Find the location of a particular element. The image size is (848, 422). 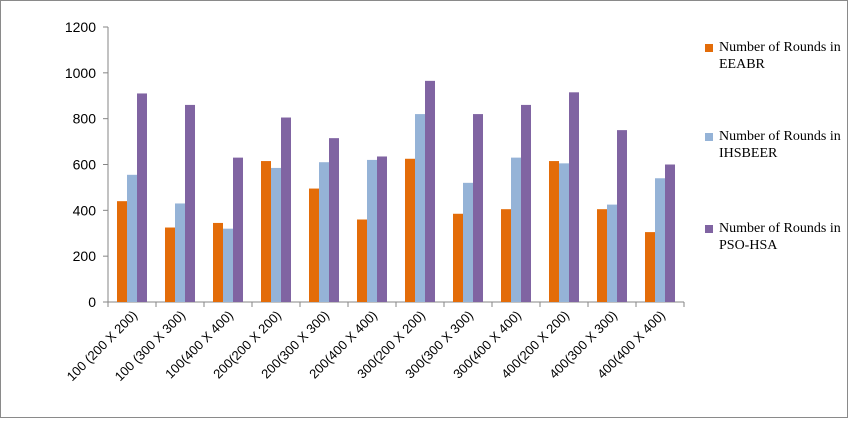

legend-label-eeabr: Number of Rounds in EEABR is located at coordinates (780, 56).